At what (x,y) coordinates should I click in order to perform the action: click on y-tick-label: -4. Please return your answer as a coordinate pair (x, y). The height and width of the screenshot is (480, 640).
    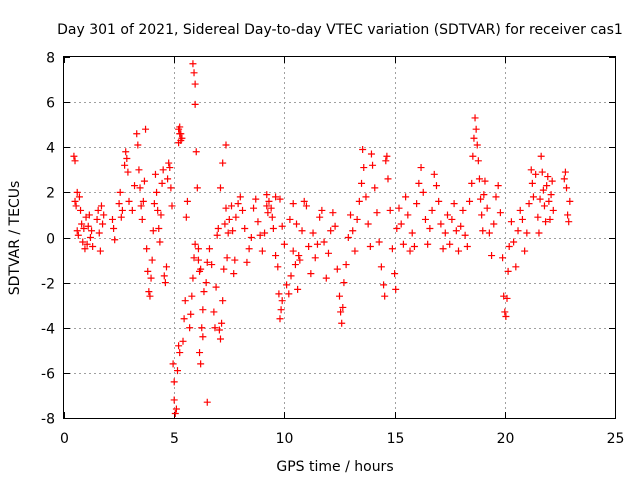
    Looking at the image, I should click on (48, 330).